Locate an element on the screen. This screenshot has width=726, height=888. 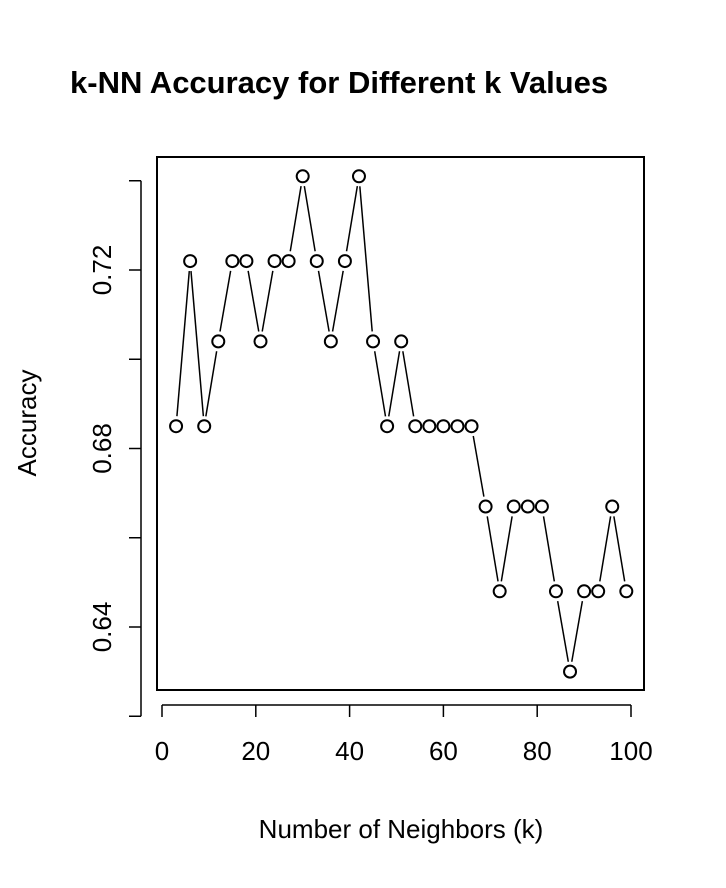
x-axis: 0 20 40 60 80 100 is located at coordinates (404, 735).